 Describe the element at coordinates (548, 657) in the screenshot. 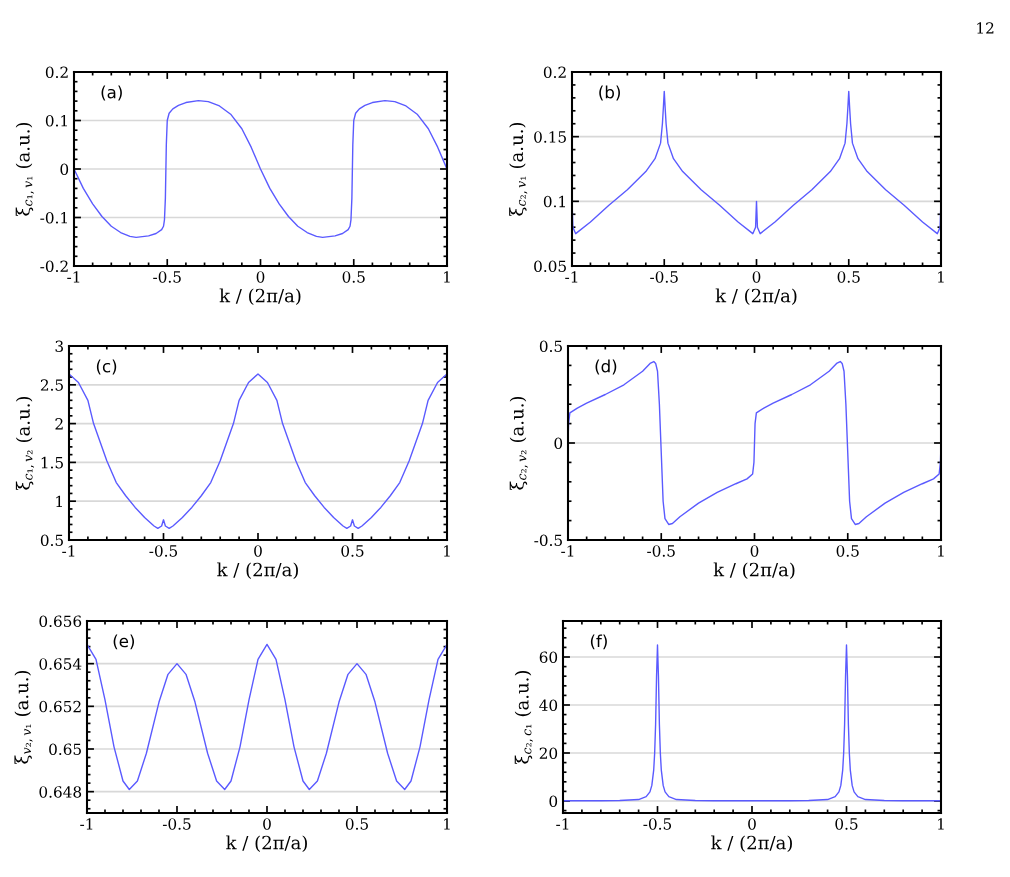

I see `y-tick-label: 60` at that location.